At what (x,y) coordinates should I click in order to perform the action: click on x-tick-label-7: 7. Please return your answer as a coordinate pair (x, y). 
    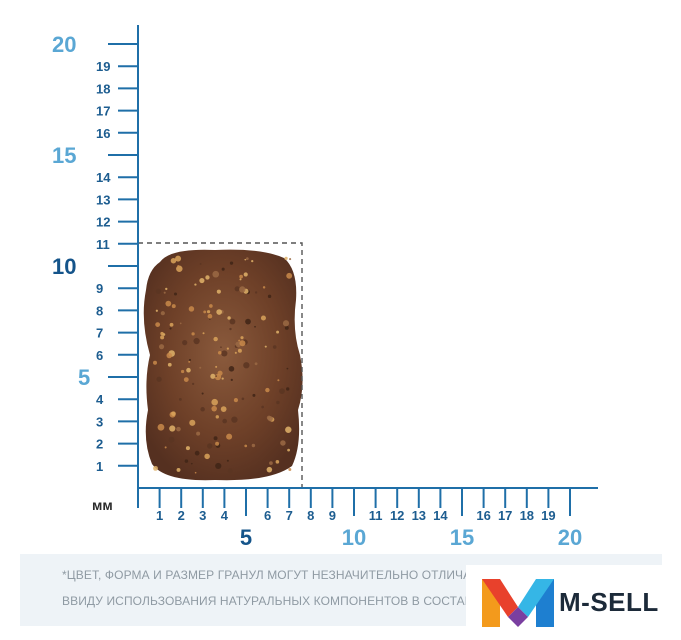
    Looking at the image, I should click on (289, 515).